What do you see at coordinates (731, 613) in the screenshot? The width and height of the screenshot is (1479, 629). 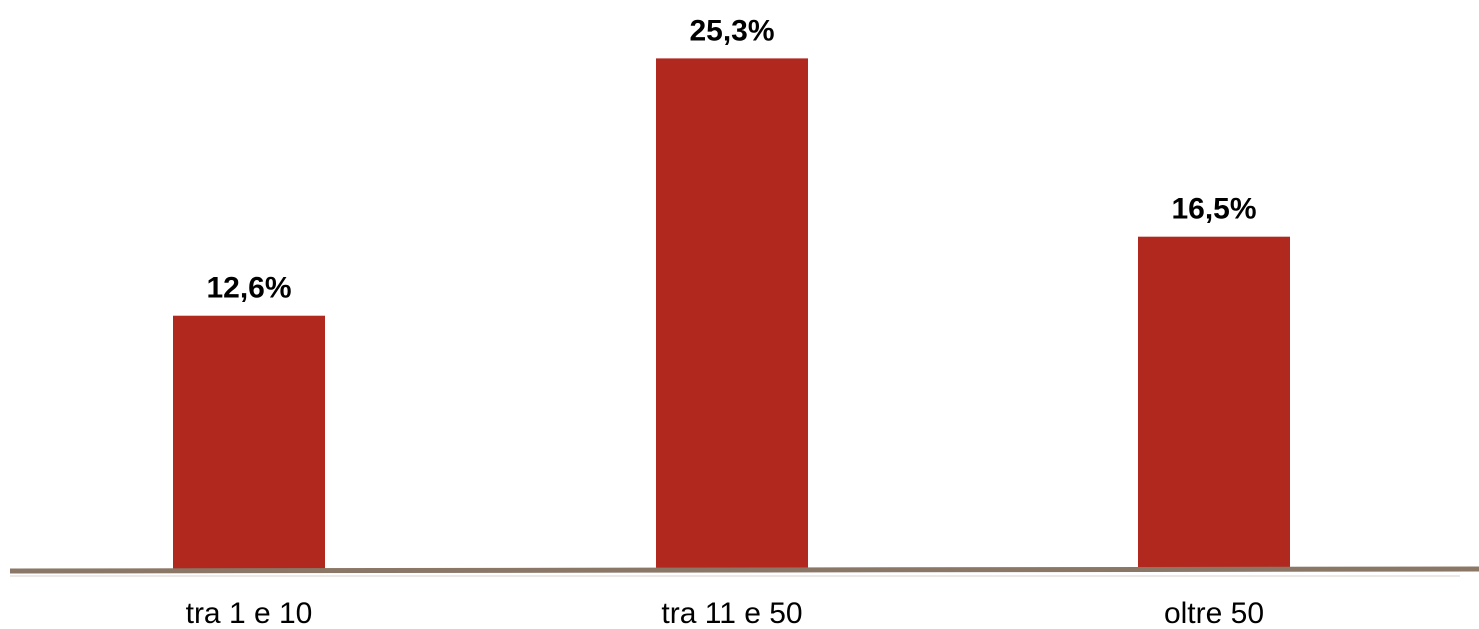 I see `category-label-2: tra 11 e 50` at bounding box center [731, 613].